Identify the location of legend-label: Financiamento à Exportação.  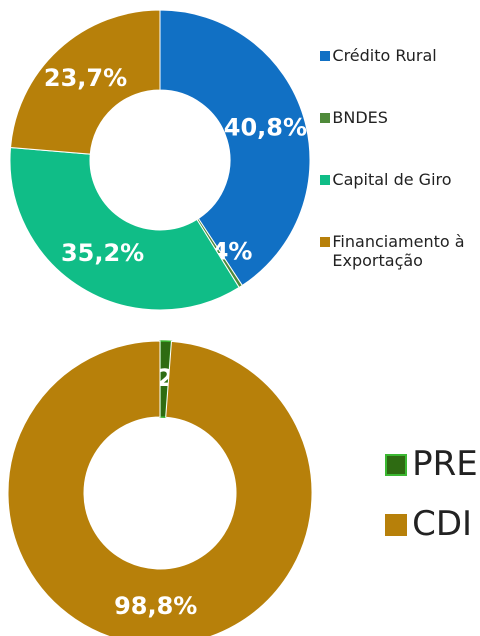
(398, 251).